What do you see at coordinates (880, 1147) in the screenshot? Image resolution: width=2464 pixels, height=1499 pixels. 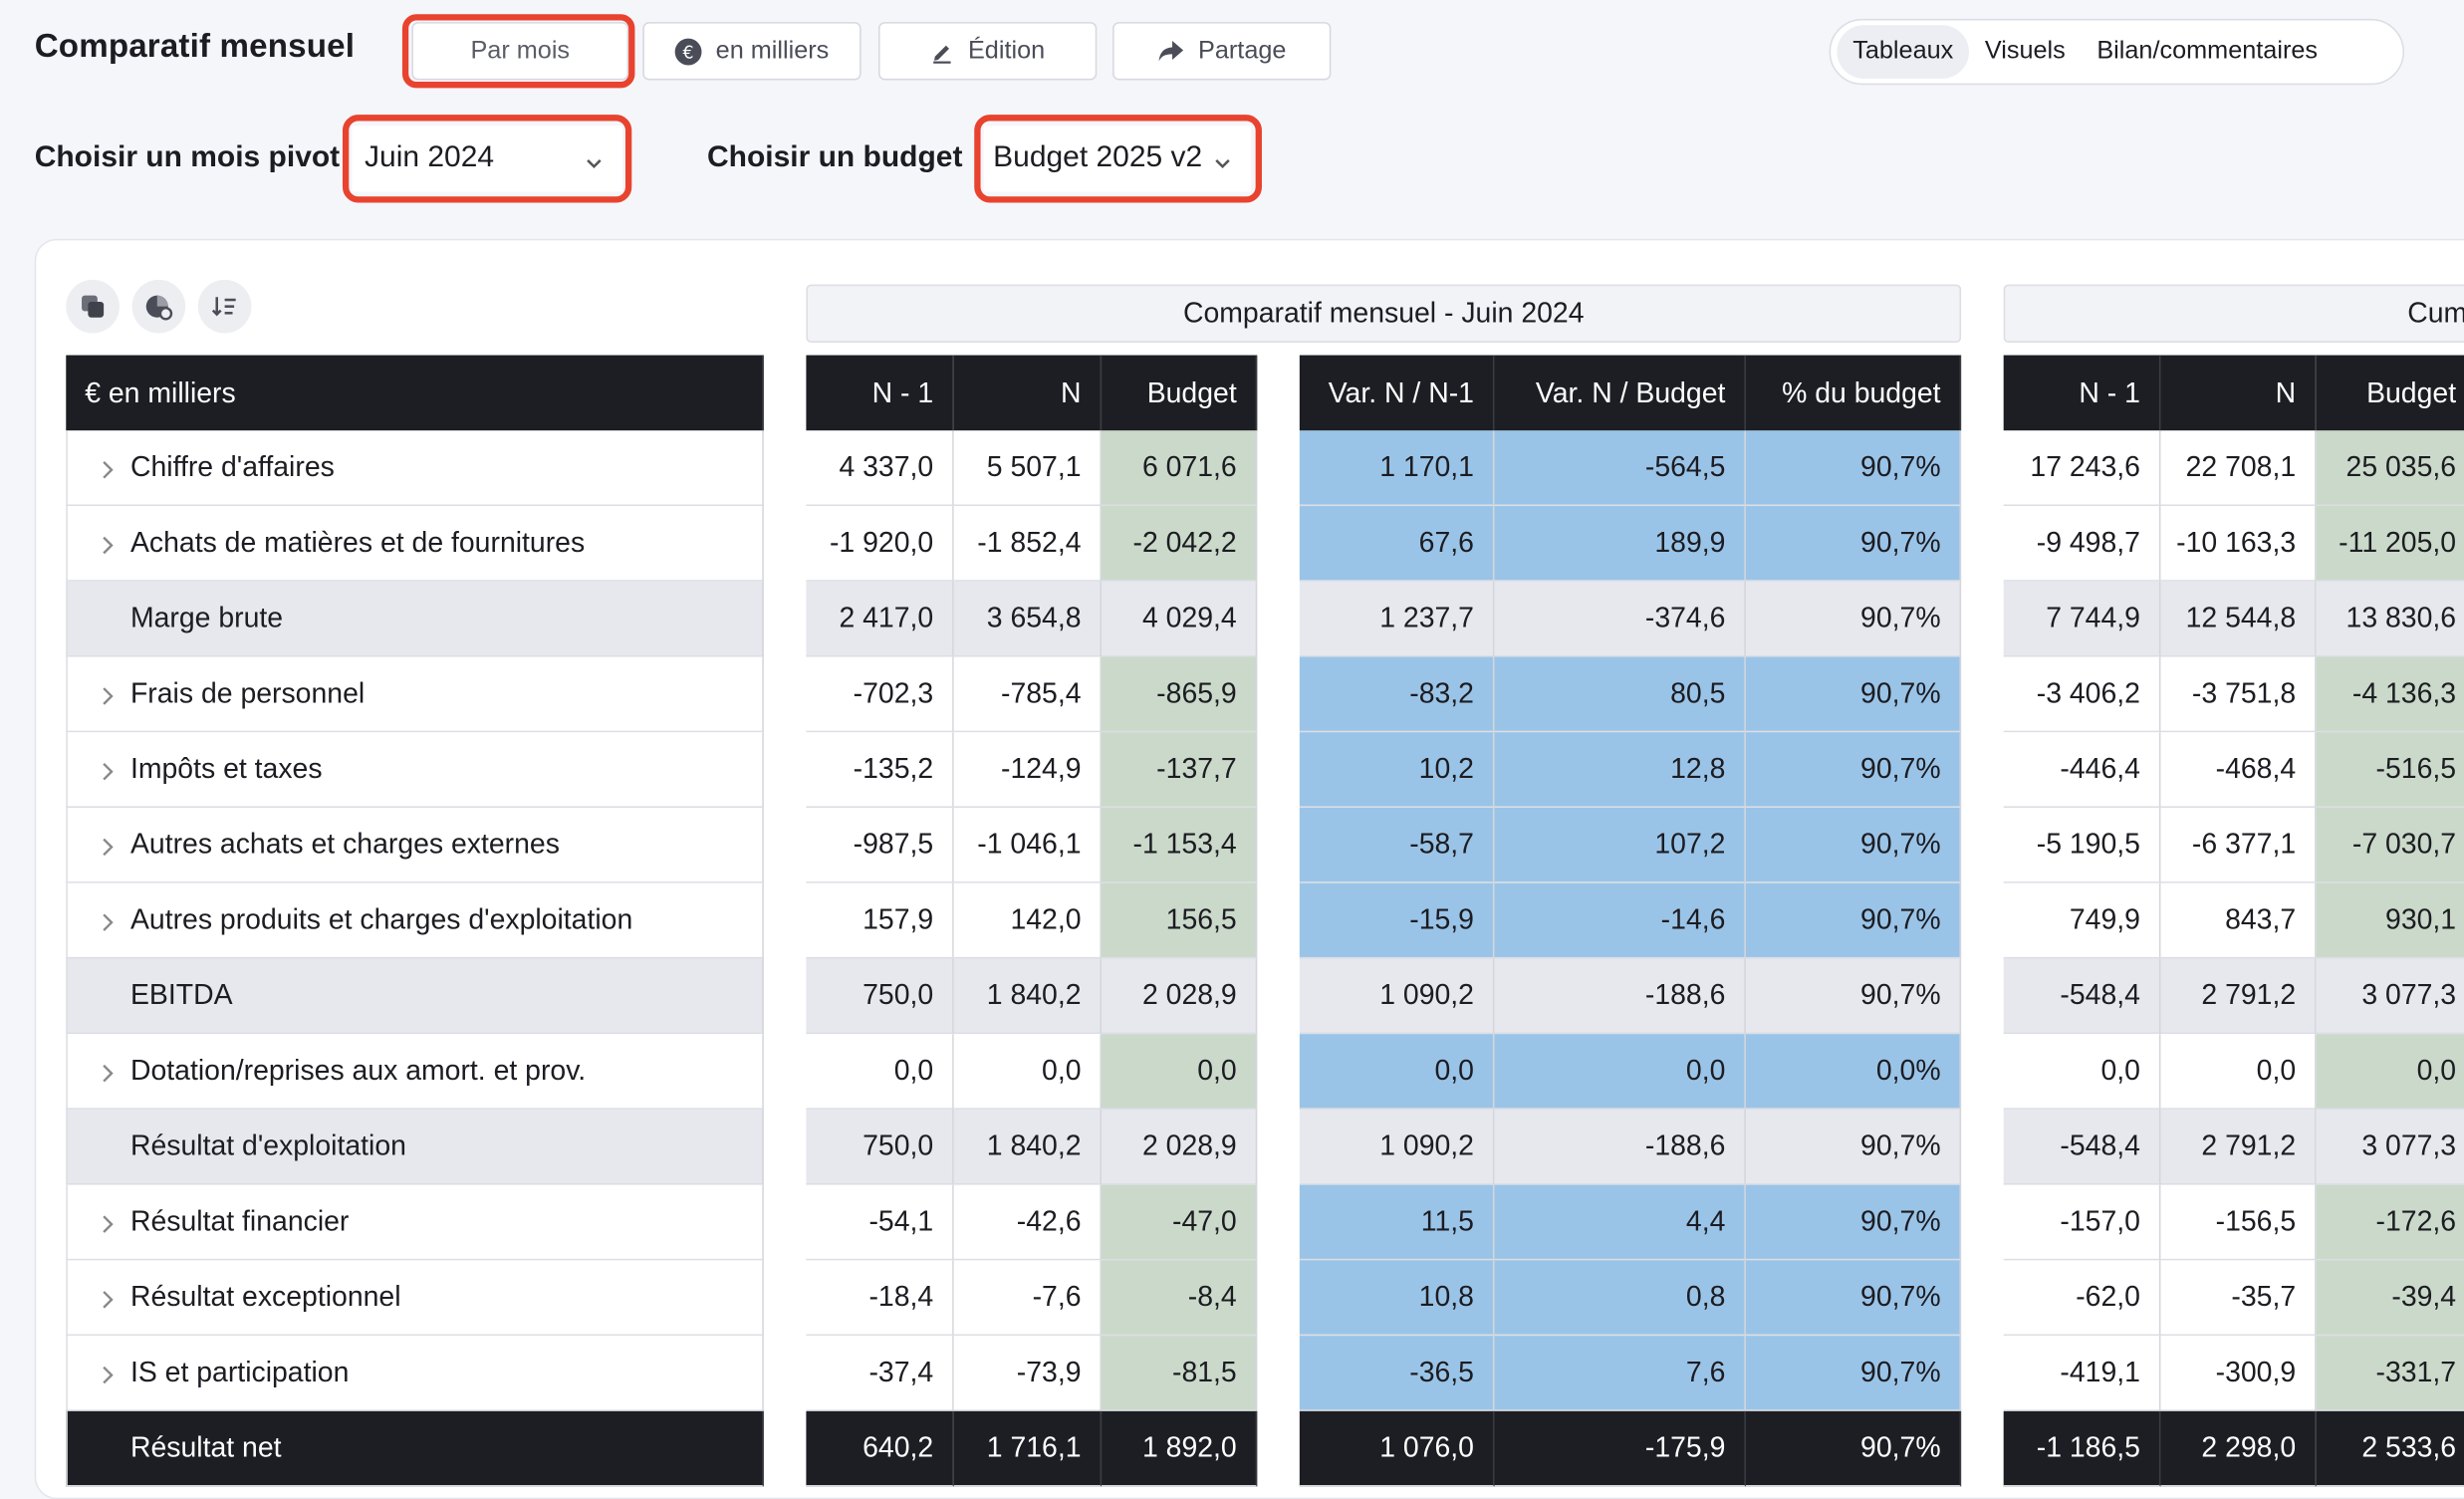 I see `value-cell: 750,0` at bounding box center [880, 1147].